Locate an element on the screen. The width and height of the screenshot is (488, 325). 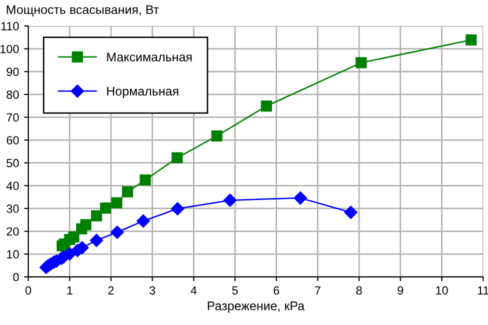
x-tick-label: 5 is located at coordinates (235, 290).